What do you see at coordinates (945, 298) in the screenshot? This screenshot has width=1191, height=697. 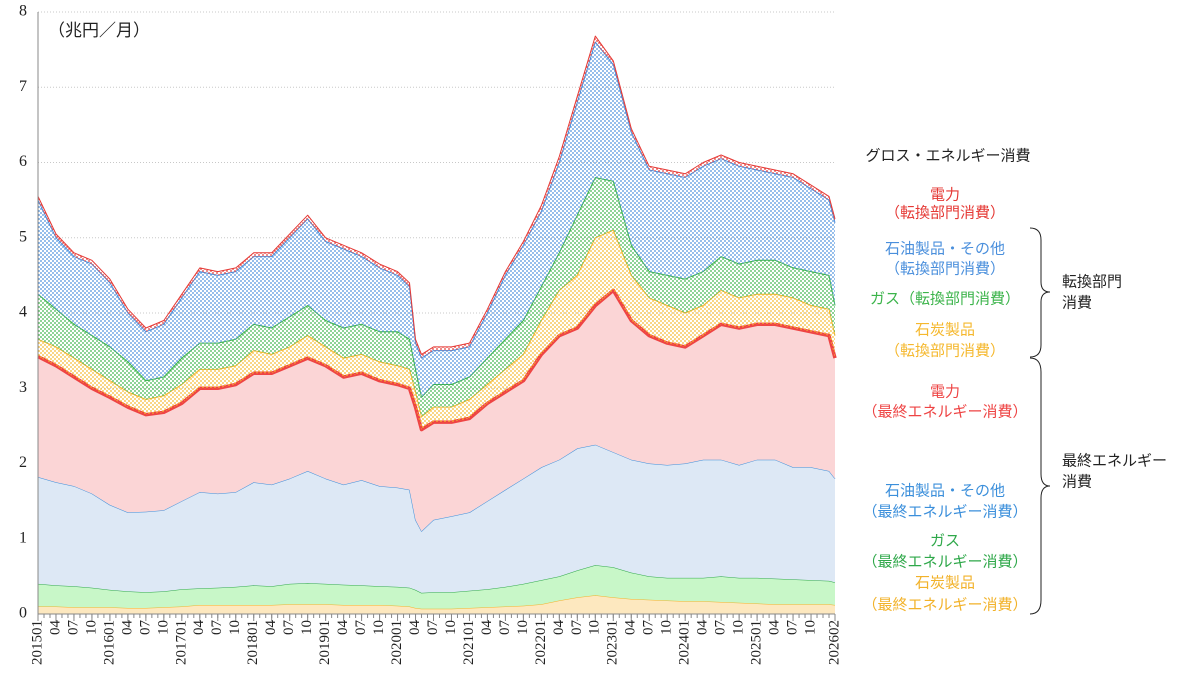 I see `series-label: ガス（転換部門消費）` at bounding box center [945, 298].